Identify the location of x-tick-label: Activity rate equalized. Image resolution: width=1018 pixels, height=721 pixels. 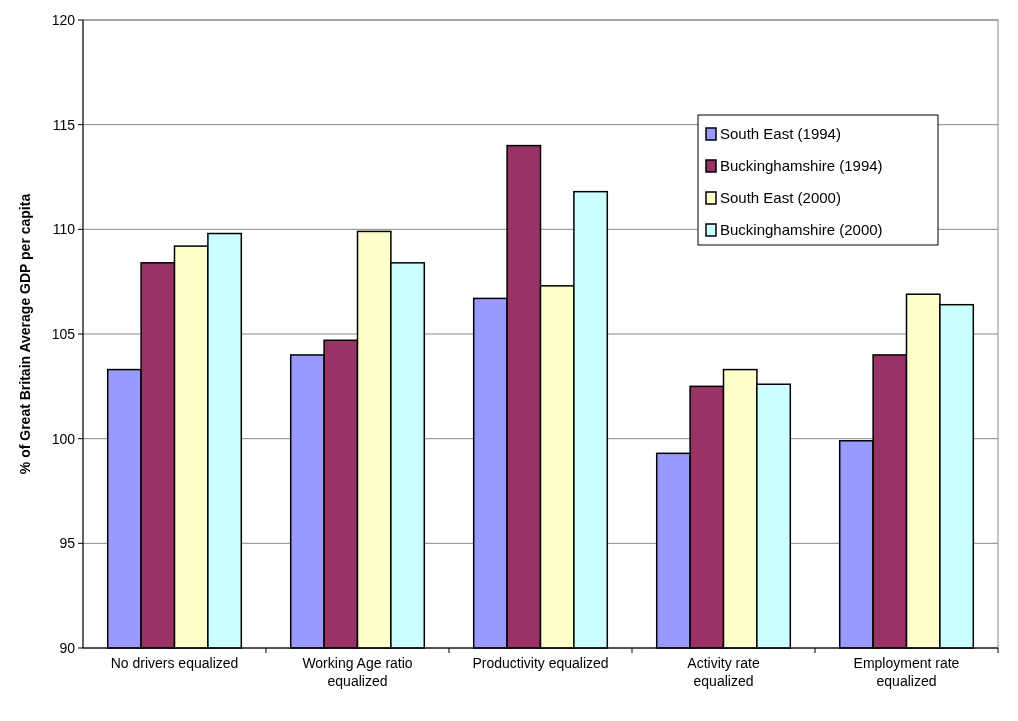
(723, 672).